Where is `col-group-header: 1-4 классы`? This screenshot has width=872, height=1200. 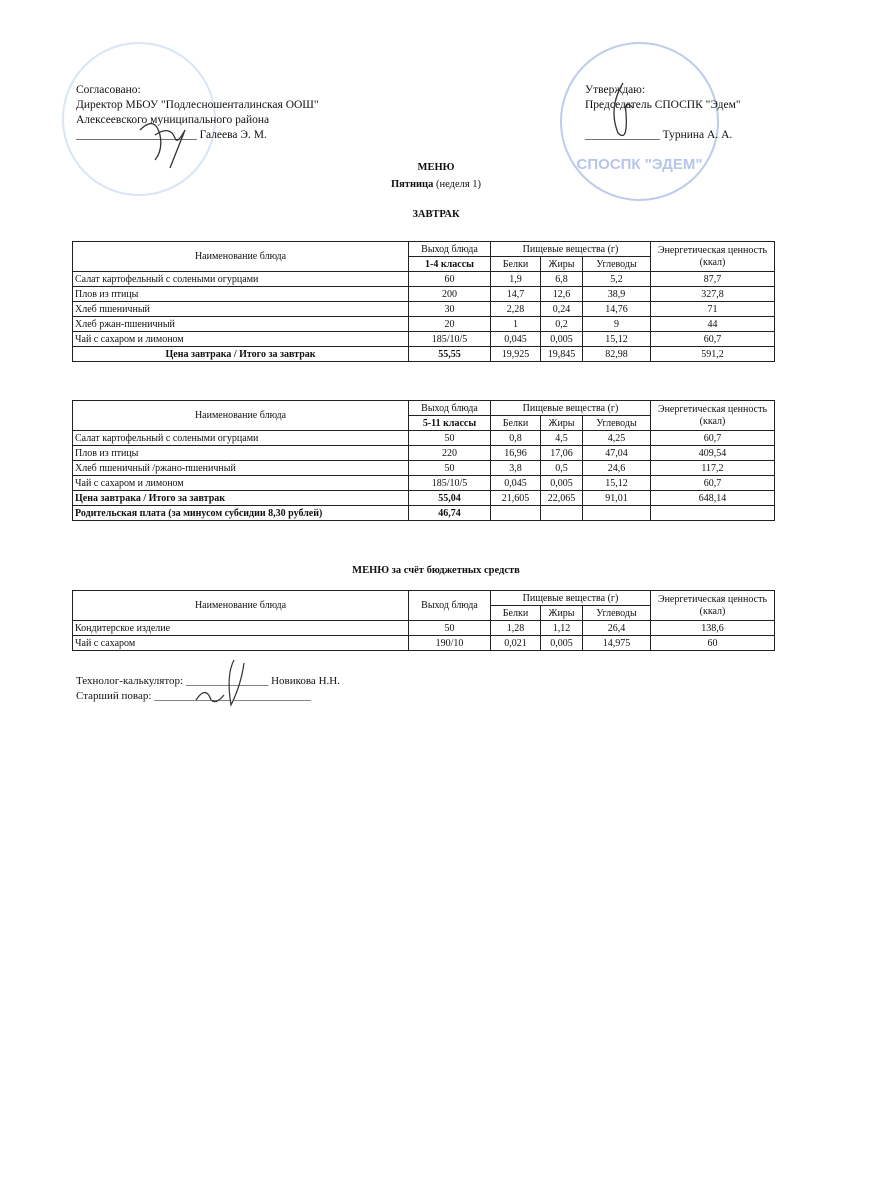
col-group-header: 1-4 классы is located at coordinates (449, 264).